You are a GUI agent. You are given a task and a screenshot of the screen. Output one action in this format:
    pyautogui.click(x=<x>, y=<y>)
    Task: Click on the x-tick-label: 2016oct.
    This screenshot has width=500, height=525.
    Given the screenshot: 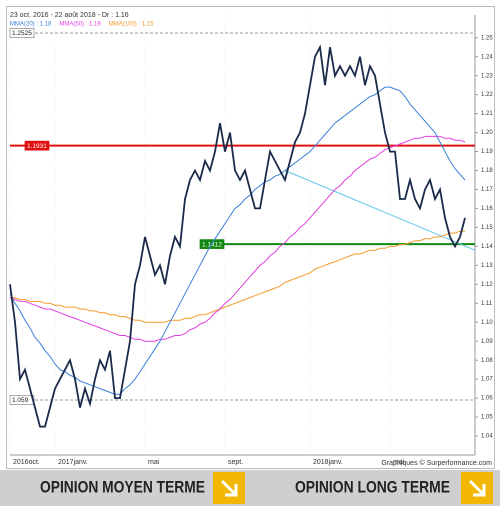 What is the action you would take?
    pyautogui.click(x=26, y=462)
    